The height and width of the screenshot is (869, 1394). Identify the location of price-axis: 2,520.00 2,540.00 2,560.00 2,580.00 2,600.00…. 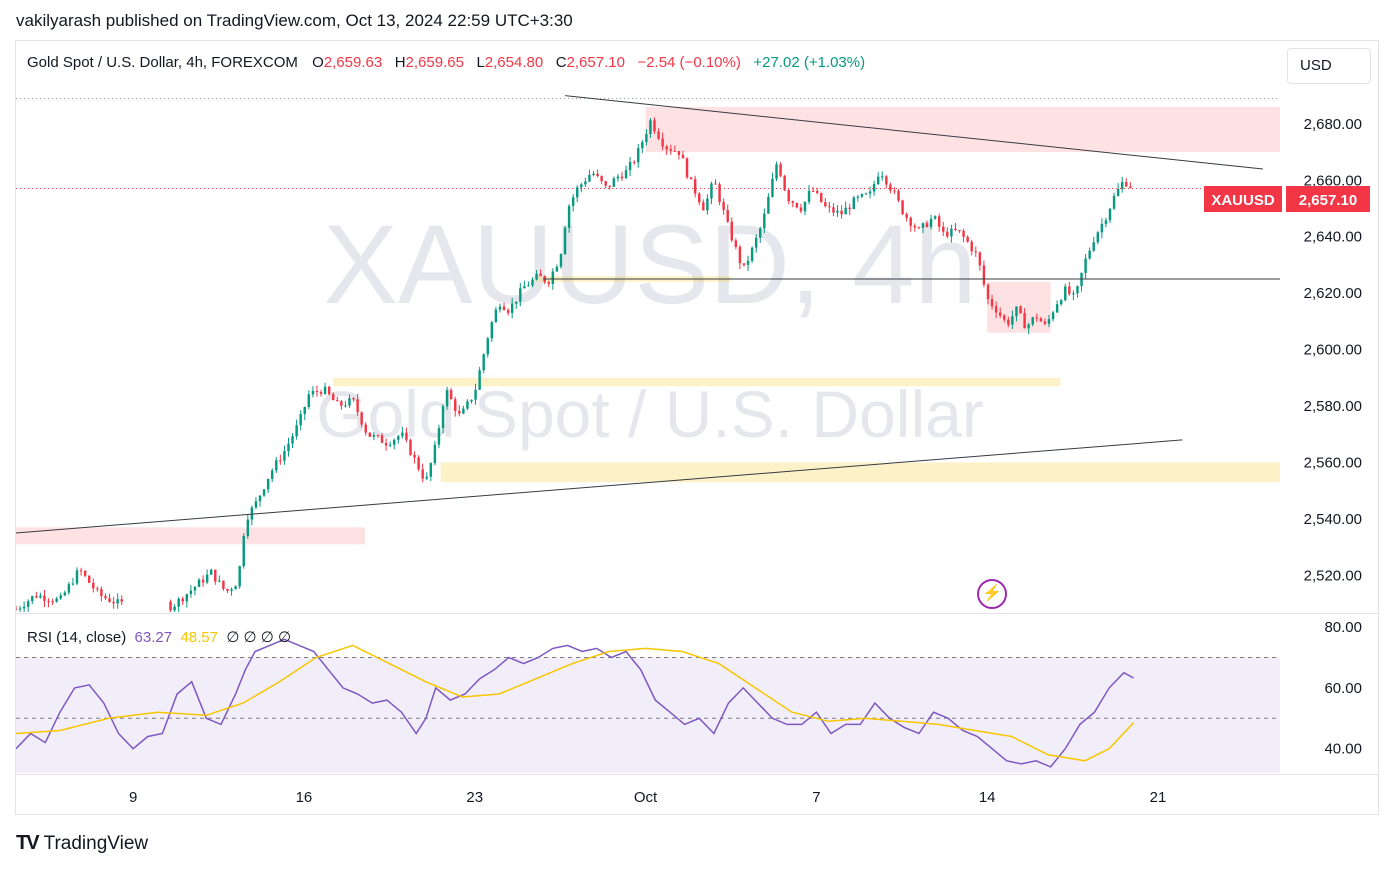
(1333, 350).